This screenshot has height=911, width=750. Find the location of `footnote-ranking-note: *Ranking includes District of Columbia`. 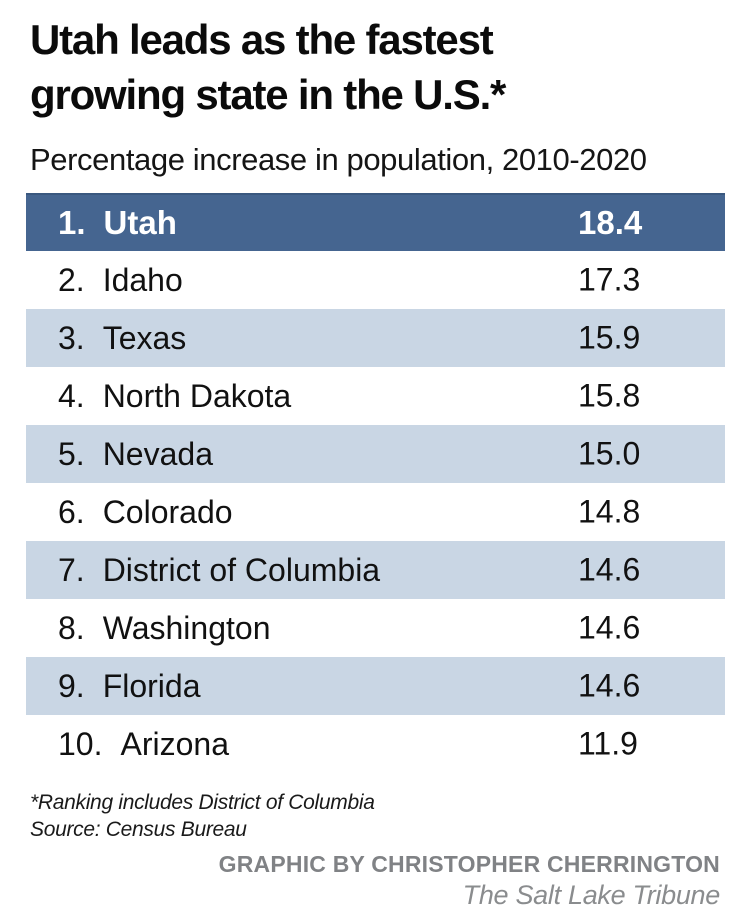

footnote-ranking-note: *Ranking includes District of Columbia is located at coordinates (202, 802).